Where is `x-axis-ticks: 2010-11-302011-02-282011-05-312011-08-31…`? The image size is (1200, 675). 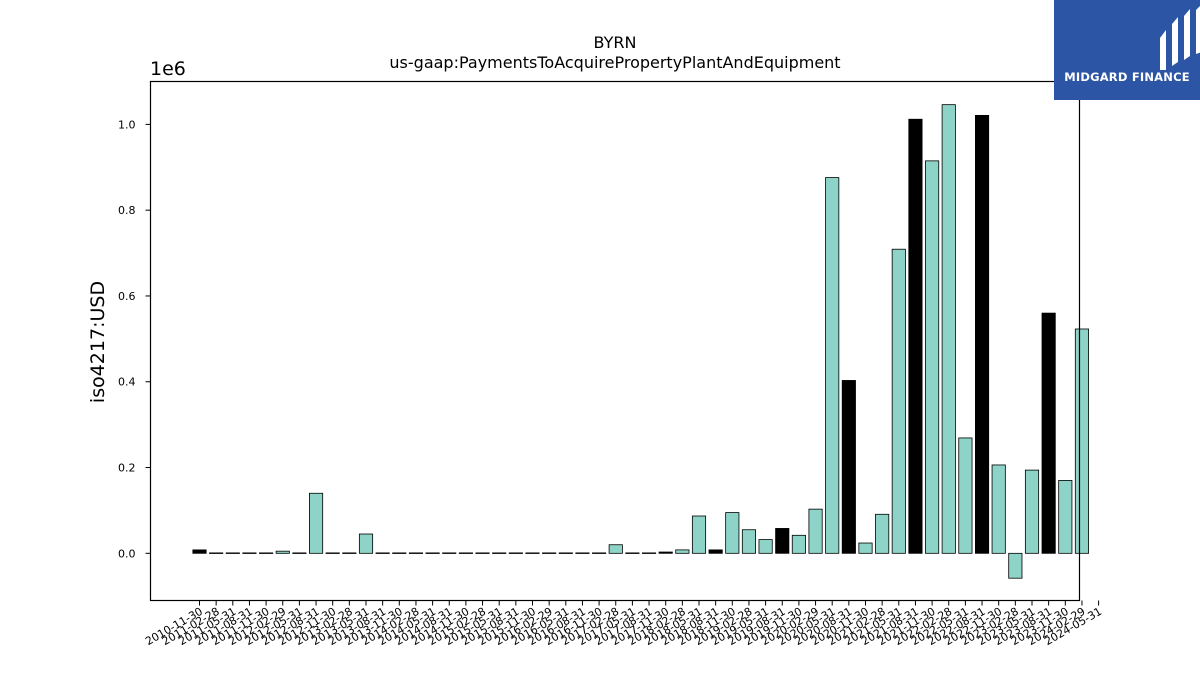 x-axis-ticks: 2010-11-302011-02-282011-05-312011-08-31… is located at coordinates (623, 624).